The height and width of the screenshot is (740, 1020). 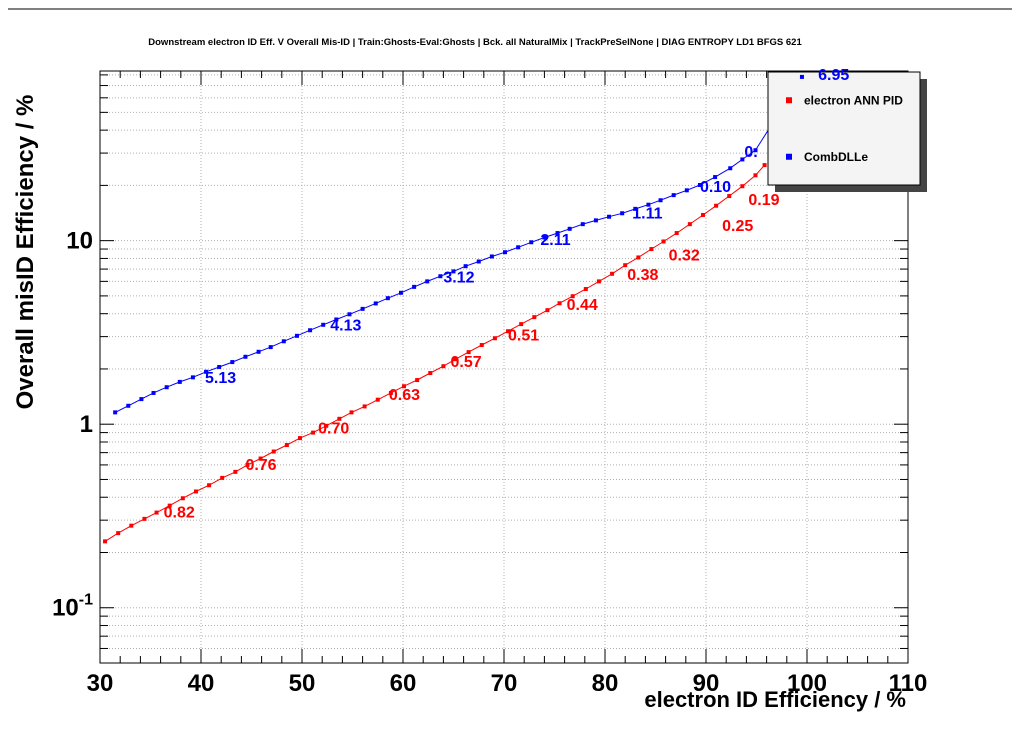 What do you see at coordinates (844, 128) in the screenshot?
I see `legend-box` at bounding box center [844, 128].